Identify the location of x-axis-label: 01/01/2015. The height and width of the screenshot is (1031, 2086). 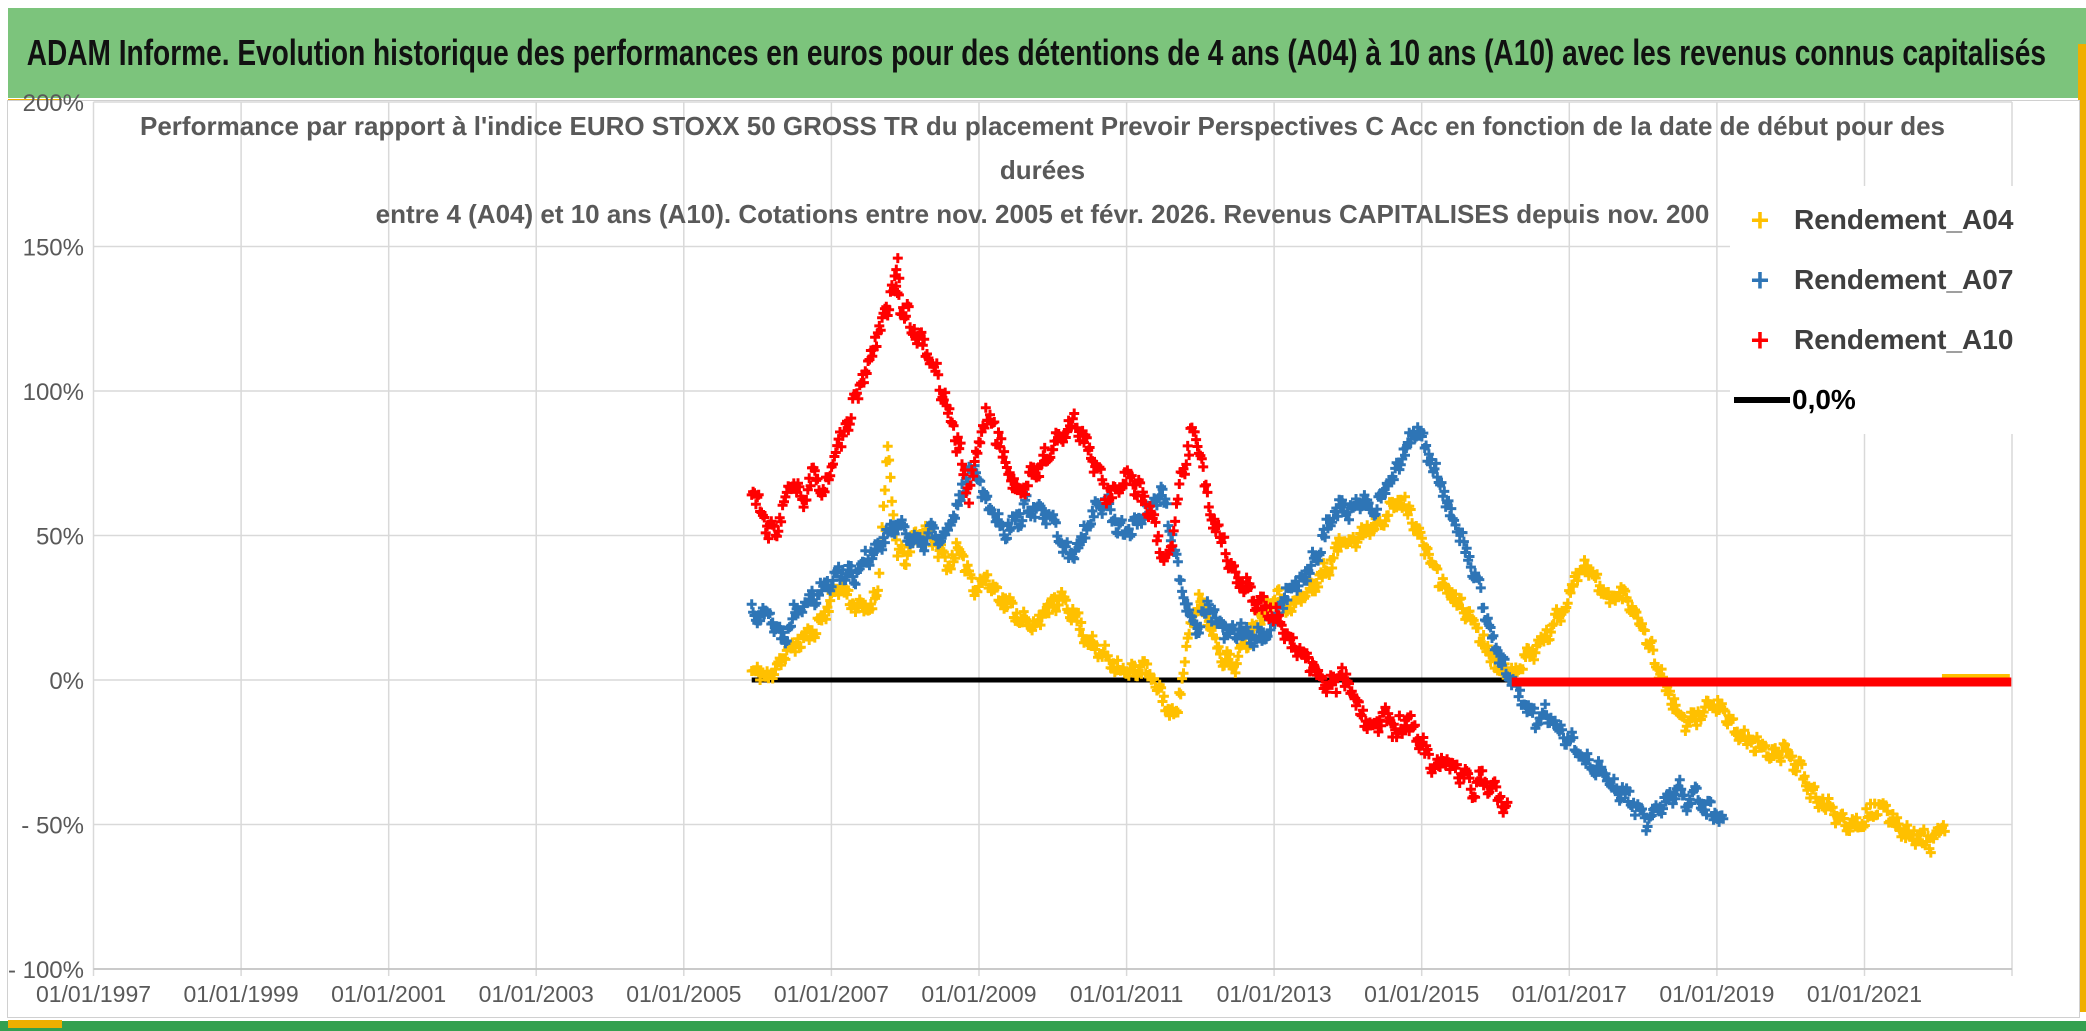
(1421, 994).